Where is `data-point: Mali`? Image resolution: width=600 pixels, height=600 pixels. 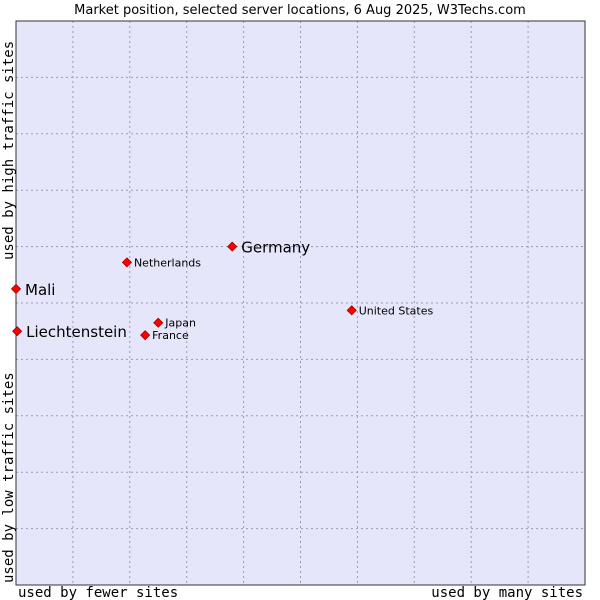
data-point: Mali is located at coordinates (32, 290).